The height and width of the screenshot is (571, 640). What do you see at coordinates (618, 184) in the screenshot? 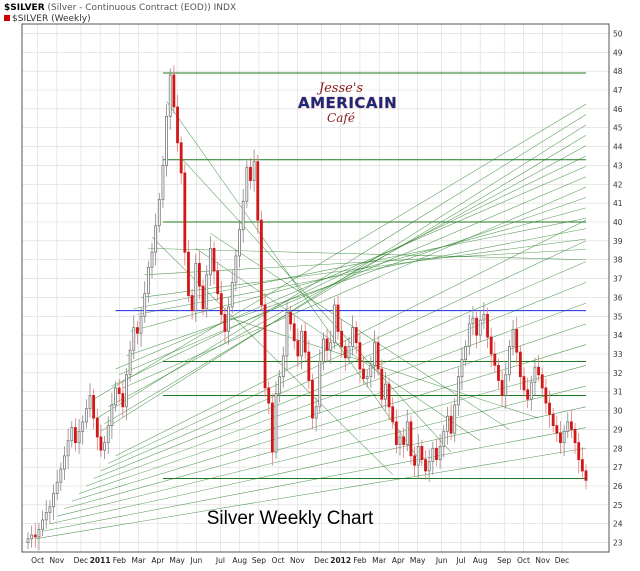
I see `y-tick-label: 42` at bounding box center [618, 184].